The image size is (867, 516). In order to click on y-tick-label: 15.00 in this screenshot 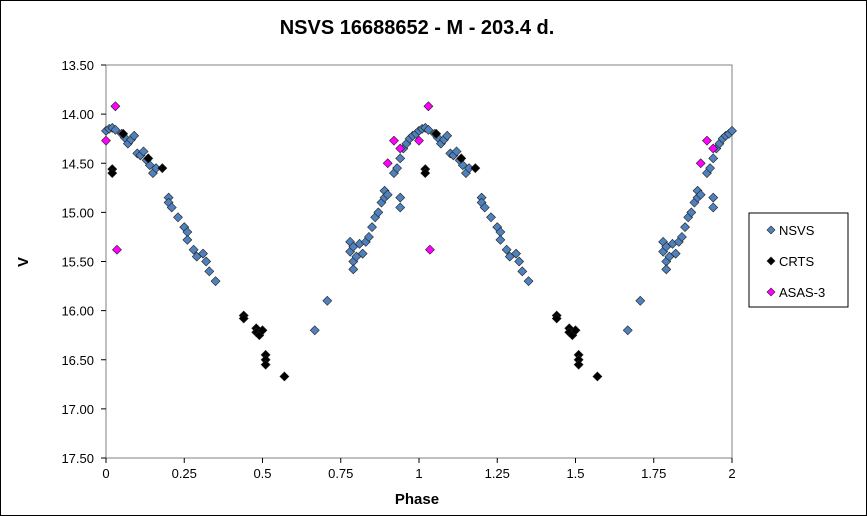, I will do `click(77, 212)`.